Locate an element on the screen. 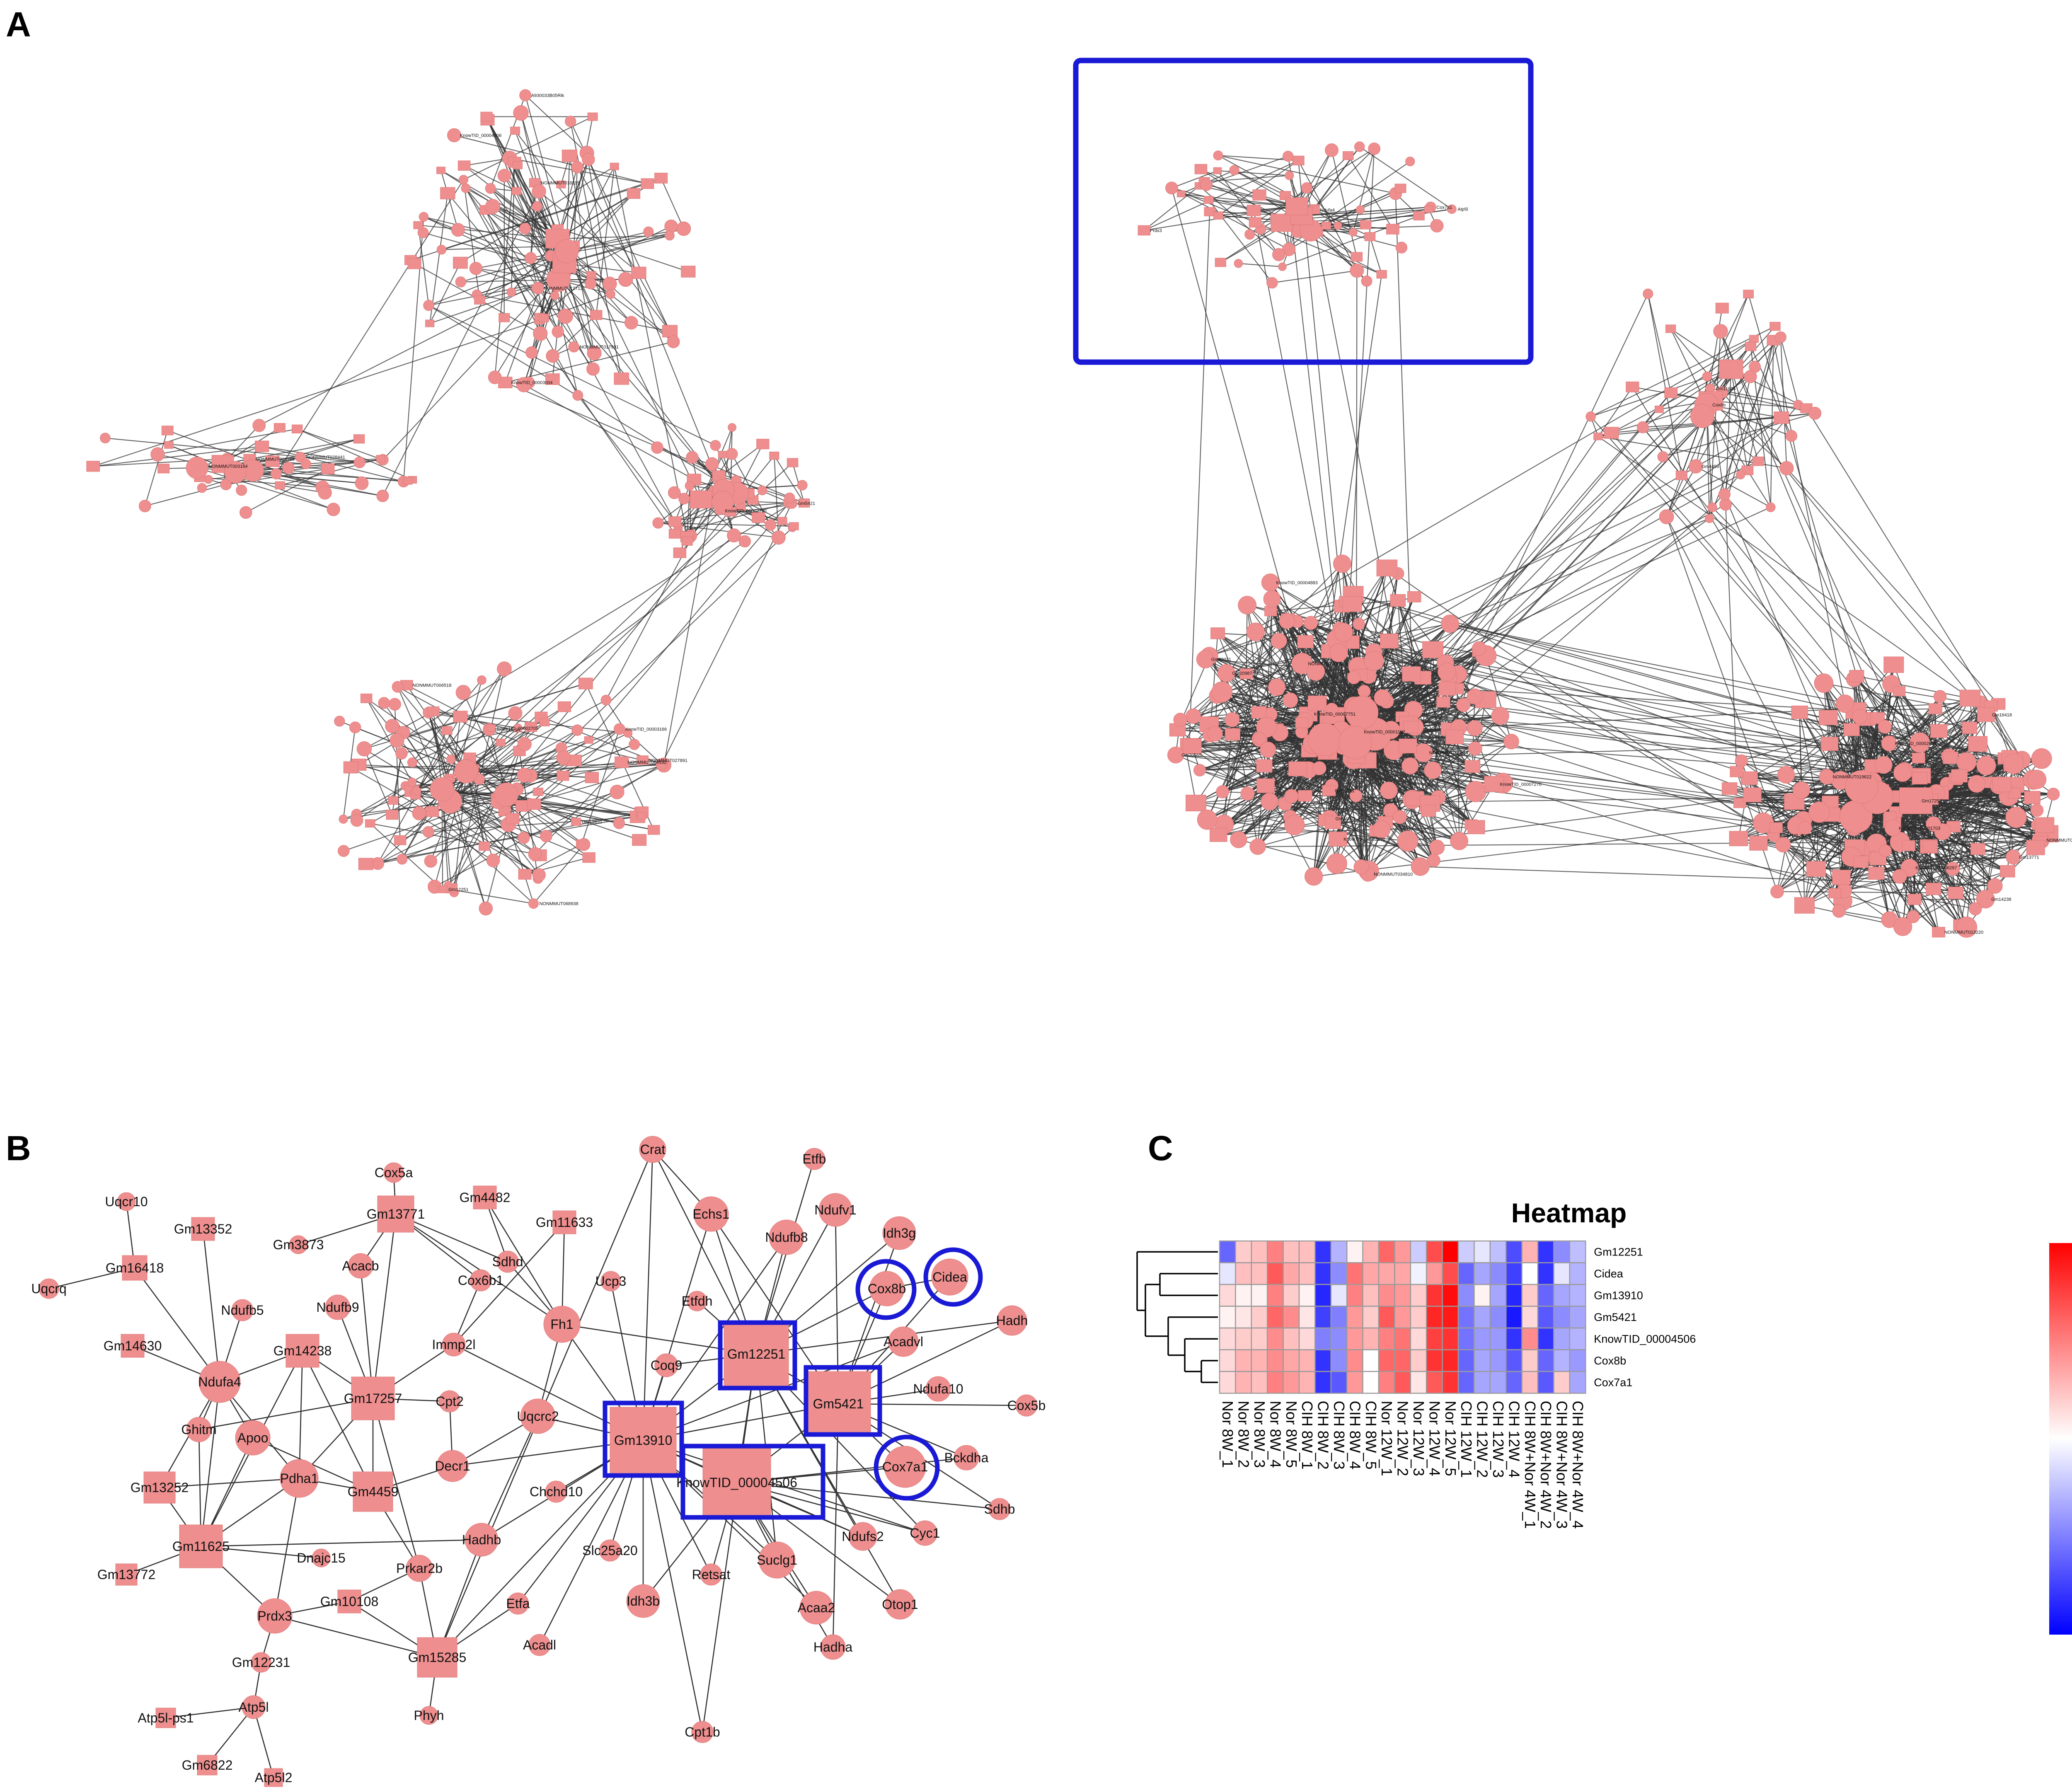 The image size is (2072, 1790). network-a-node-label: Cox7a1 is located at coordinates (1444, 208).